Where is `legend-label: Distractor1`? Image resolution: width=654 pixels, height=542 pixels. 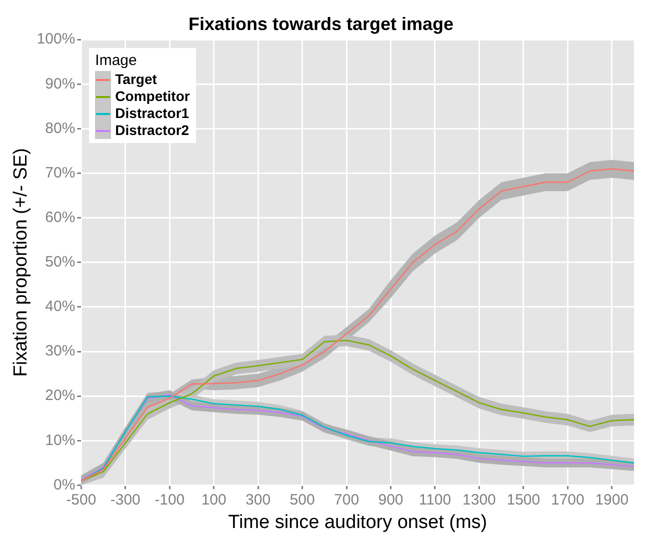
legend-label: Distractor1 is located at coordinates (152, 113).